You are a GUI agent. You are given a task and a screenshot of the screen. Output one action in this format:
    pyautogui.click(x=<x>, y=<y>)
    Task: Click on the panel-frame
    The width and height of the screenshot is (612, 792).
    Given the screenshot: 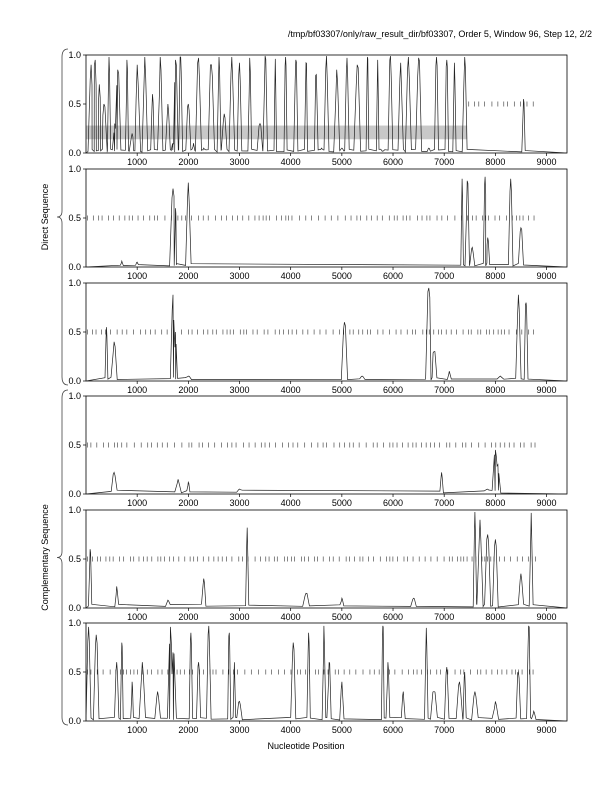 What is the action you would take?
    pyautogui.click(x=326, y=332)
    